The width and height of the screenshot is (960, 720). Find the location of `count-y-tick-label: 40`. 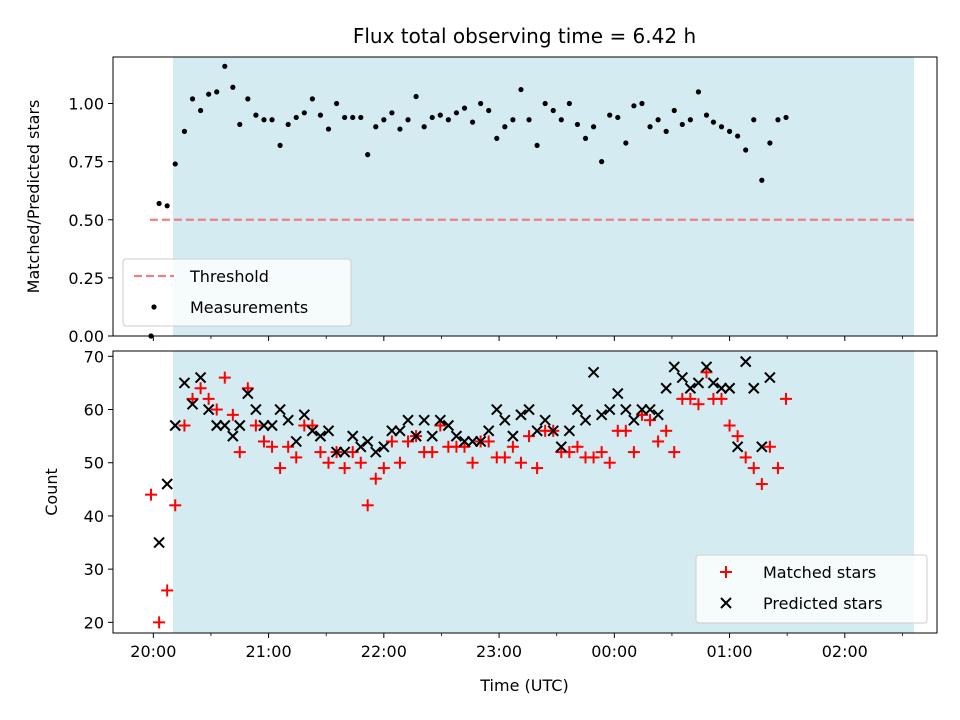

count-y-tick-label: 40 is located at coordinates (94, 516).